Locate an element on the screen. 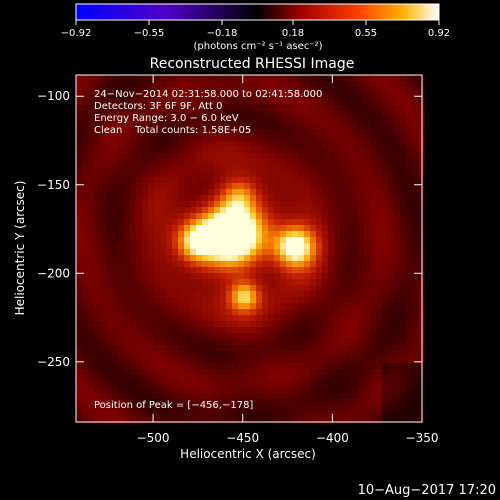 This screenshot has height=500, width=500. colorbar-ticks: −0.92 −0.55 −0.18 0.18 0.55 0.92 is located at coordinates (255, 29).